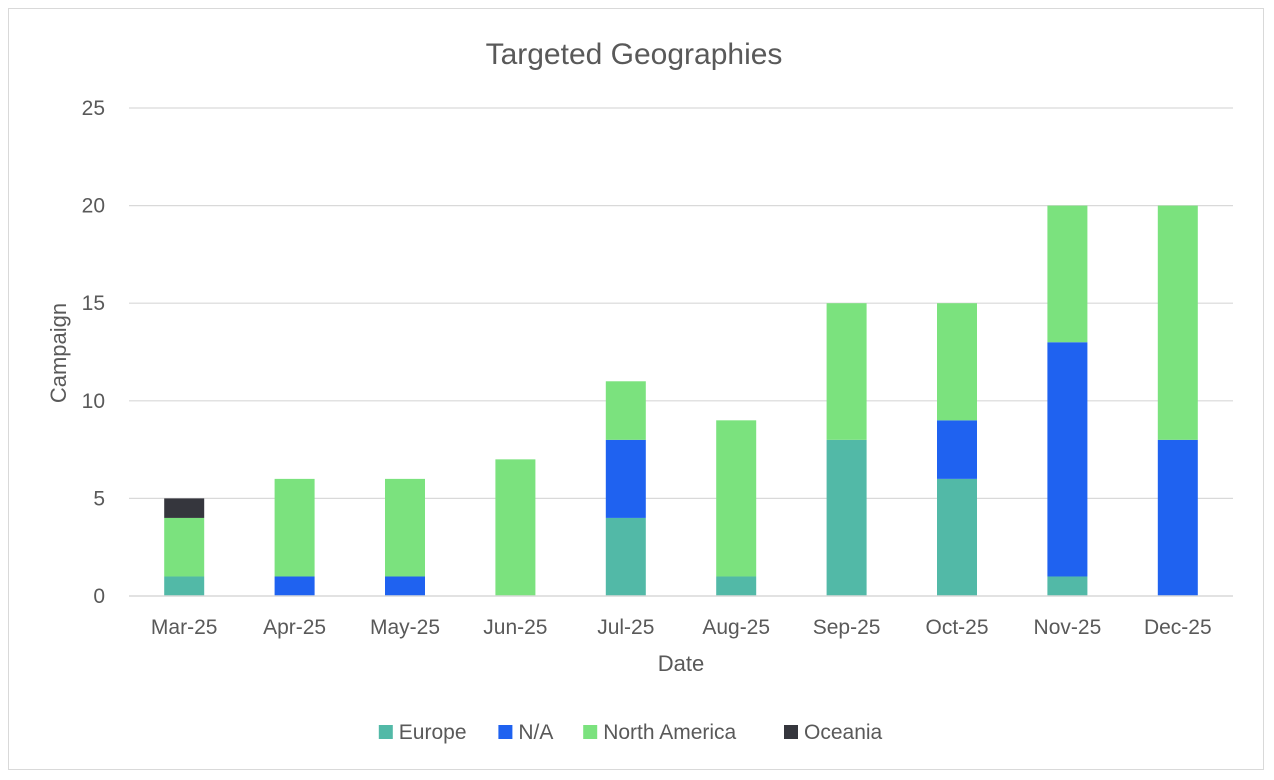  Describe the element at coordinates (294, 627) in the screenshot. I see `x-tick-label: Apr-25` at that location.